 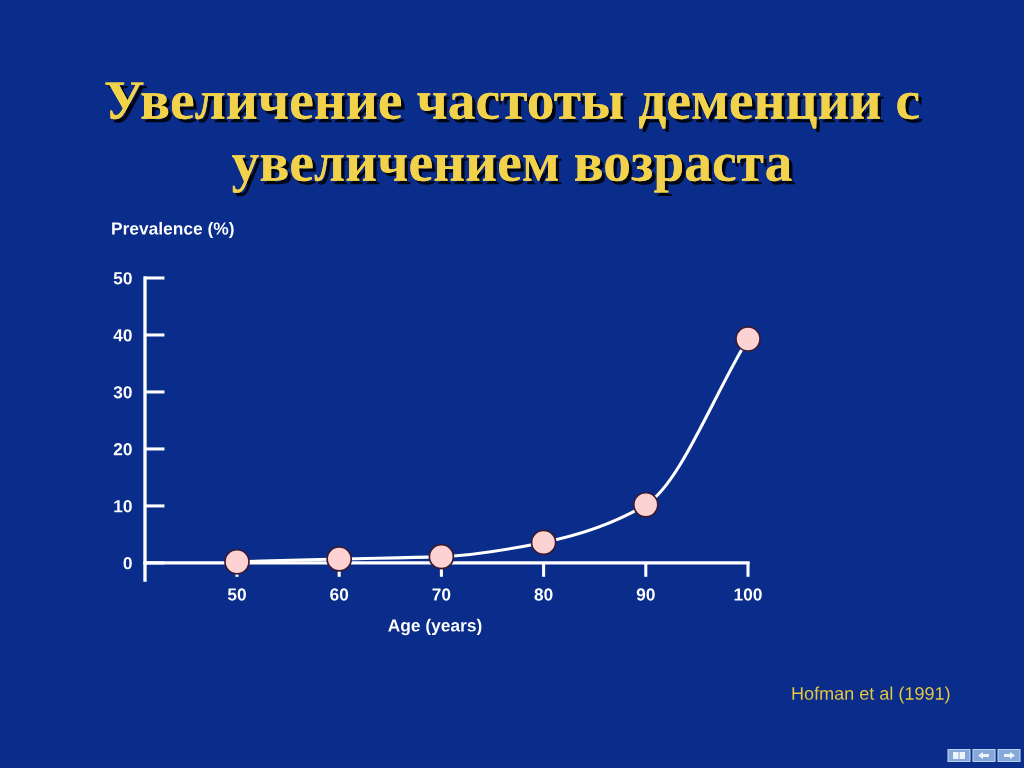 I want to click on x-tick-label: 60, so click(x=339, y=594).